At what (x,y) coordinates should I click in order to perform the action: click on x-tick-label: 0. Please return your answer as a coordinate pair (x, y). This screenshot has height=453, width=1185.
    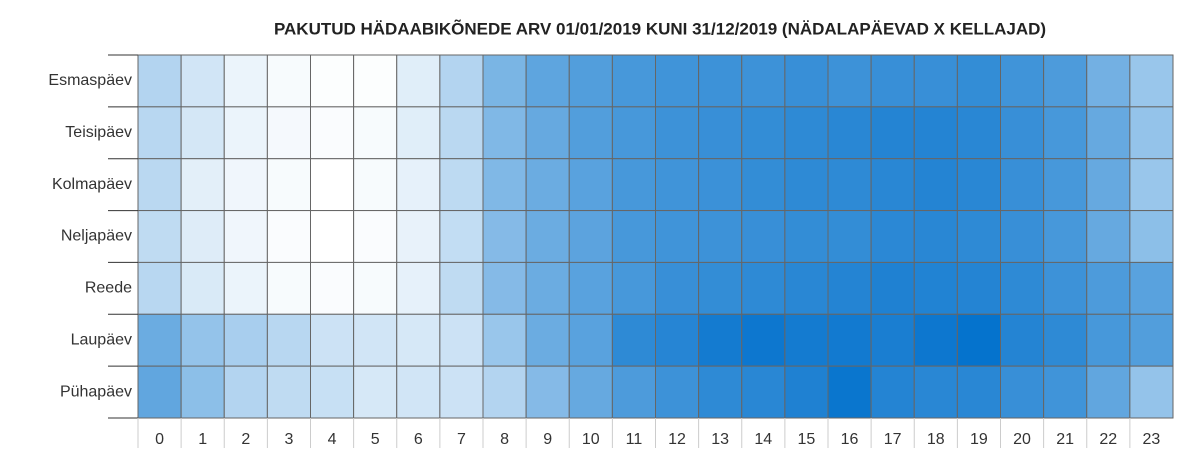
    Looking at the image, I should click on (159, 439).